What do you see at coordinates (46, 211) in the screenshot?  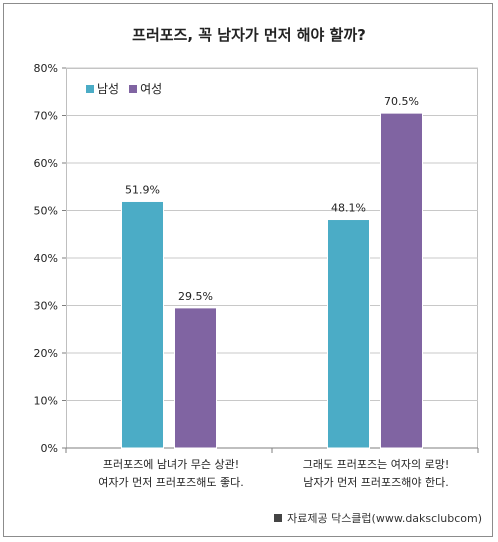 I see `y-tick-label: 50%` at bounding box center [46, 211].